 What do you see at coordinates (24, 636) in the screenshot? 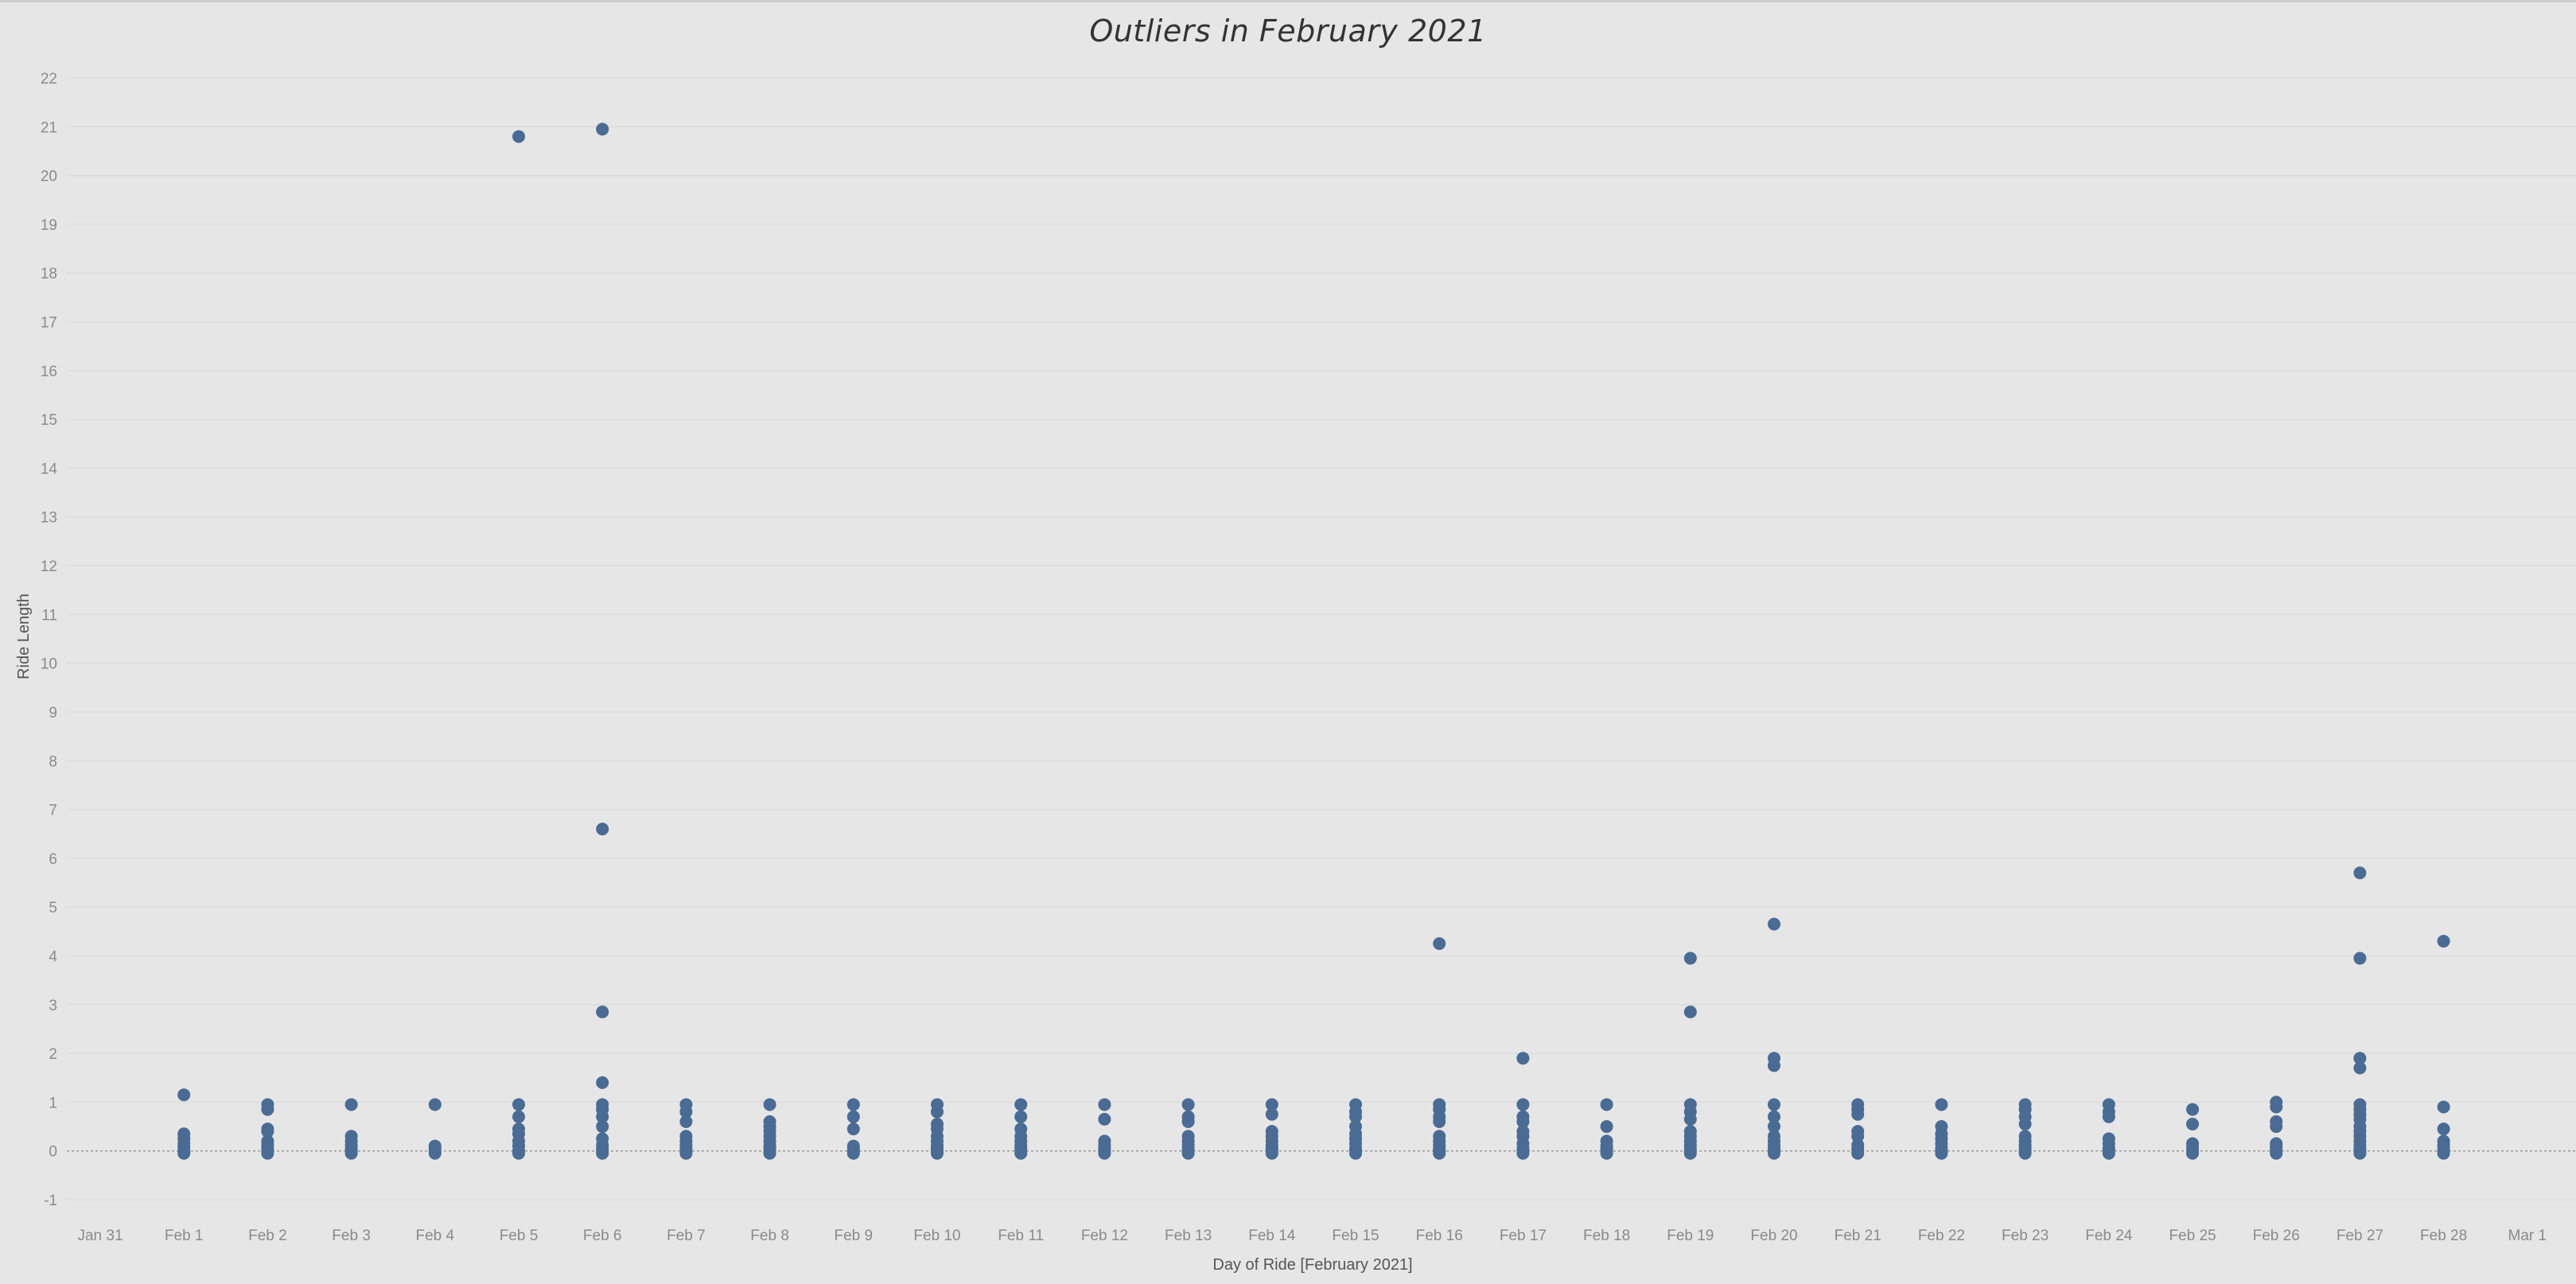
I see `y-axis-label: Ride Length` at bounding box center [24, 636].